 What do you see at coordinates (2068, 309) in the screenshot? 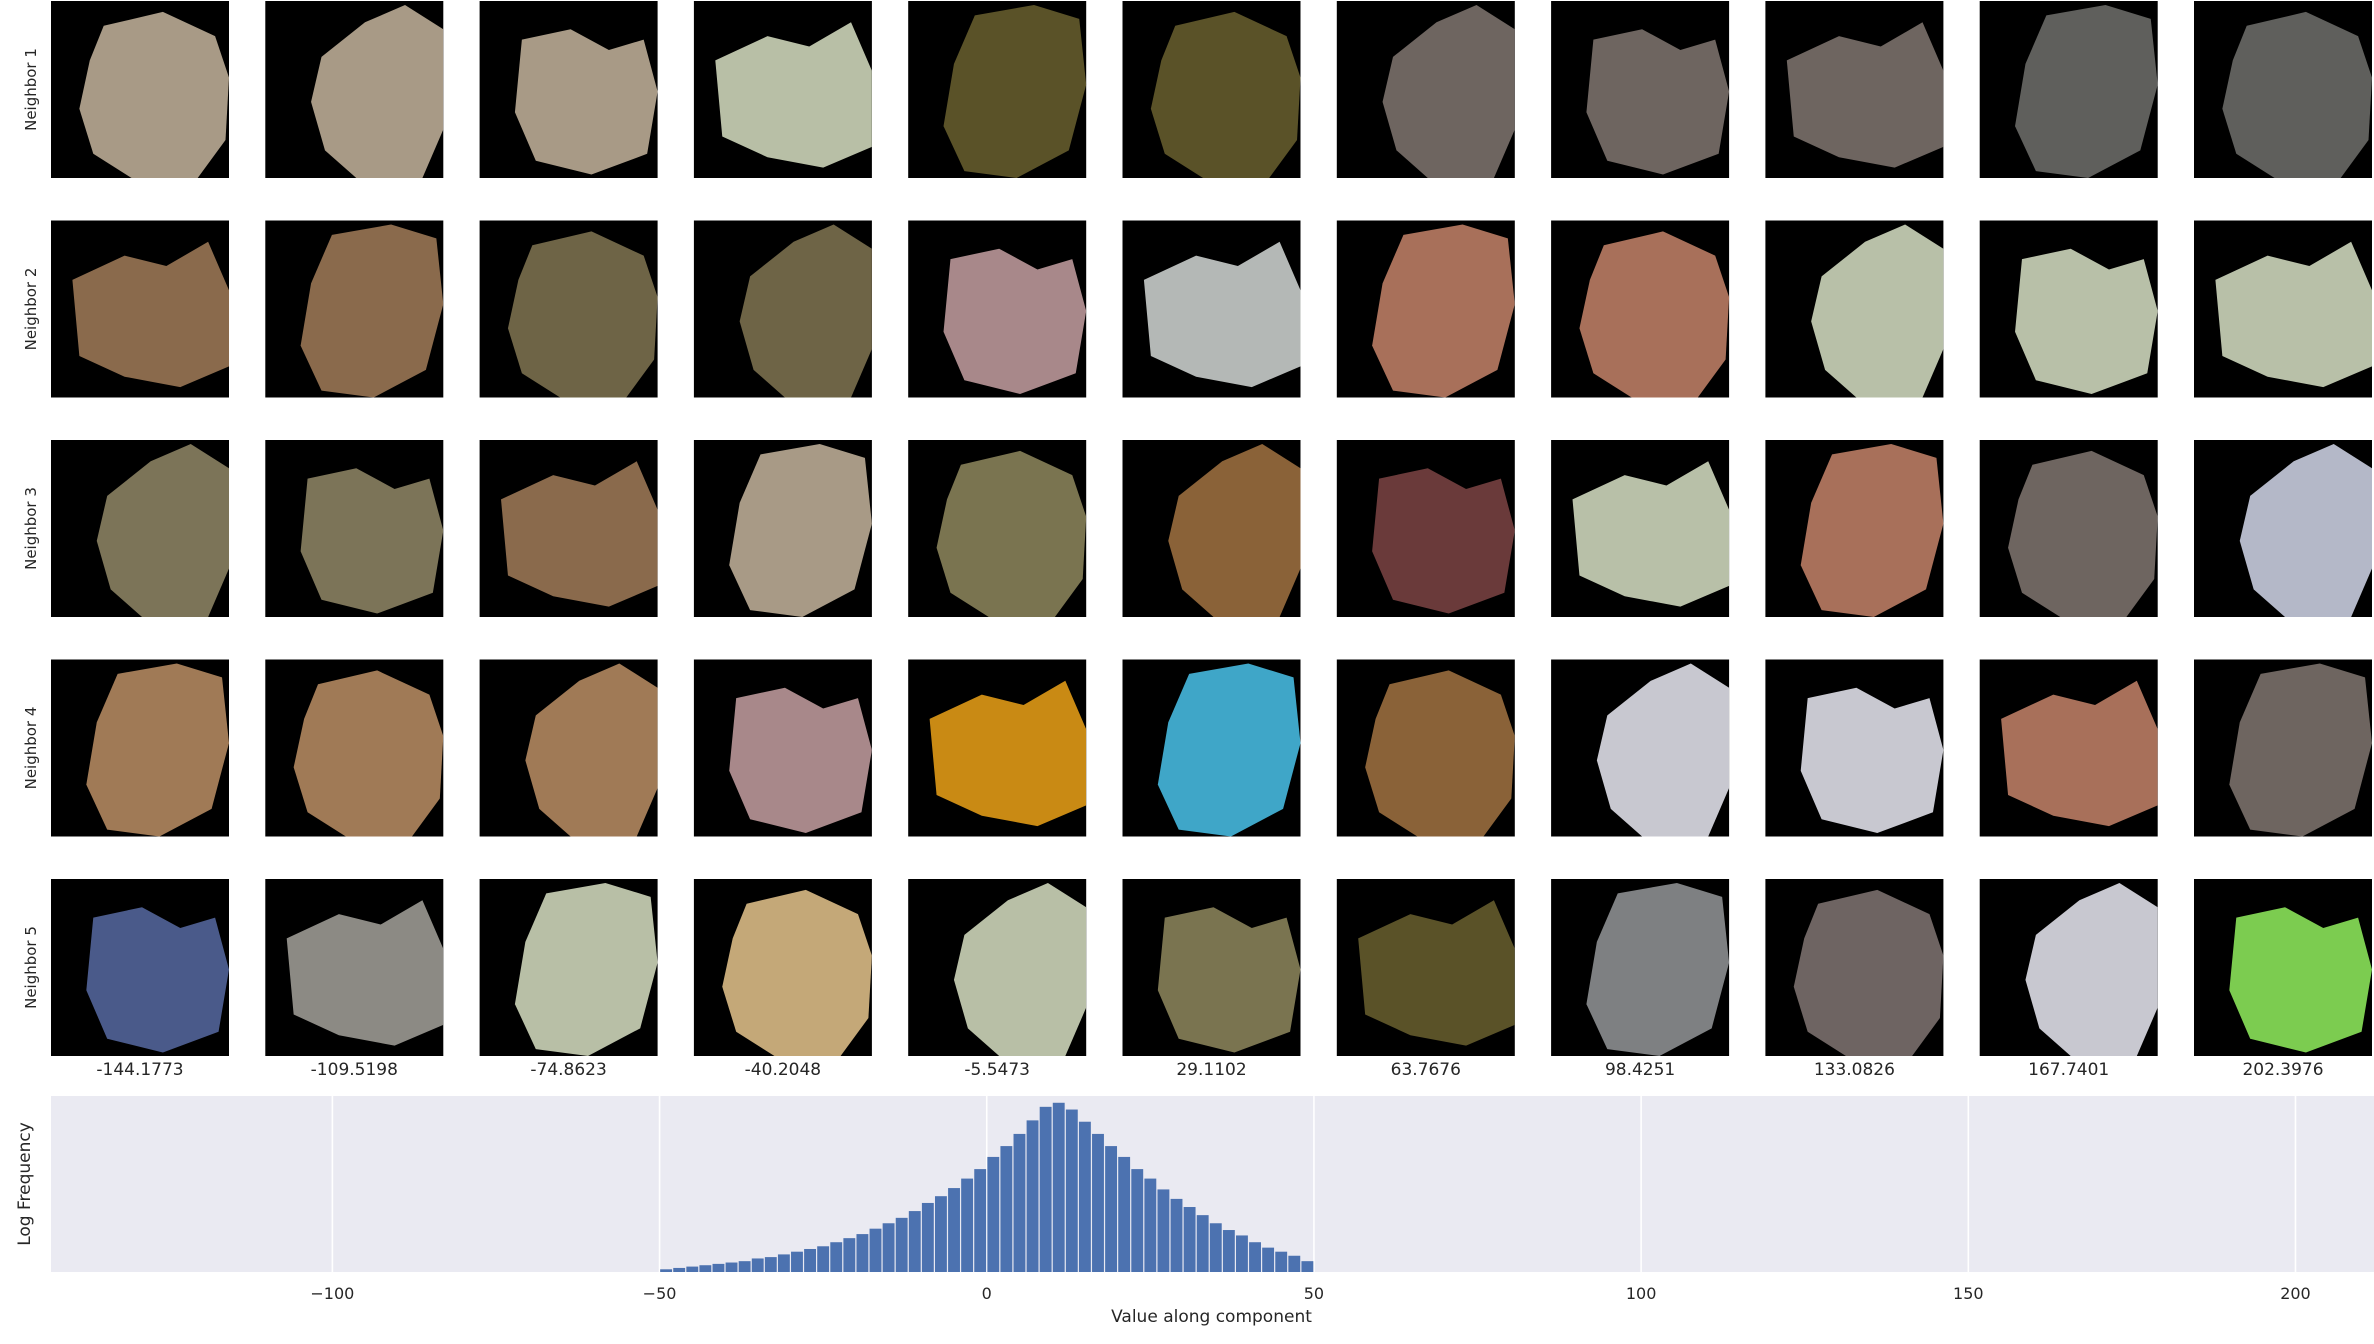
I see `patch-cell-r2-c10` at bounding box center [2068, 309].